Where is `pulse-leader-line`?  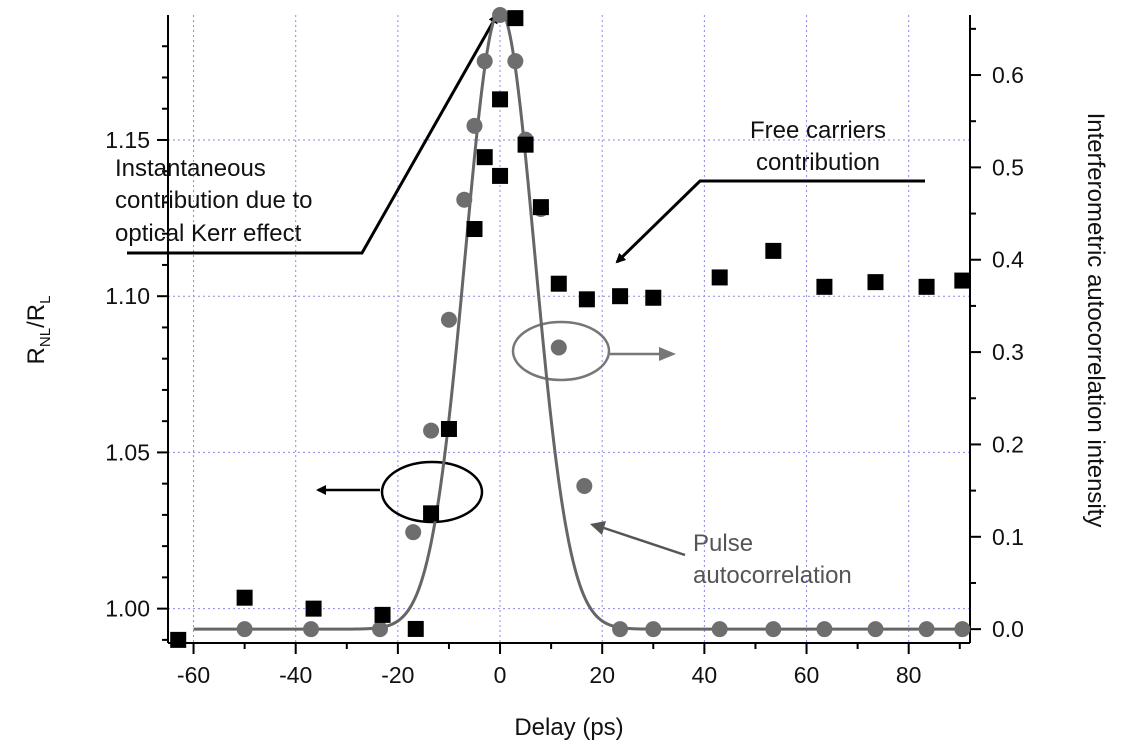
pulse-leader-line is located at coordinates (644, 541).